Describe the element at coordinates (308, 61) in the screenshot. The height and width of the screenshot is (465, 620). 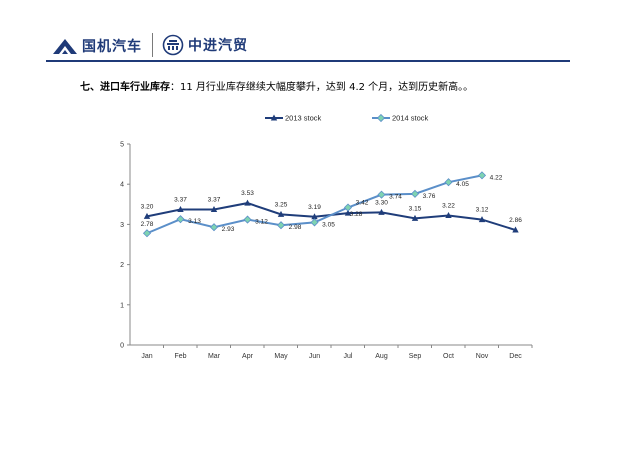
I see `header-rule` at that location.